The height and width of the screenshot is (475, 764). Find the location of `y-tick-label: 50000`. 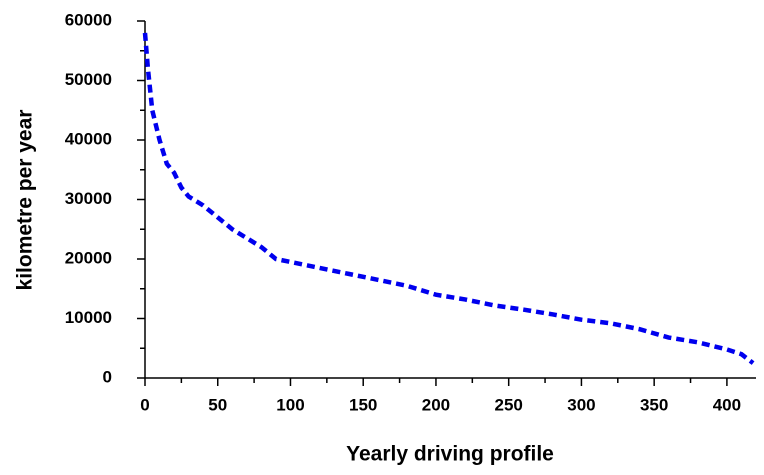

y-tick-label: 50000 is located at coordinates (88, 79).